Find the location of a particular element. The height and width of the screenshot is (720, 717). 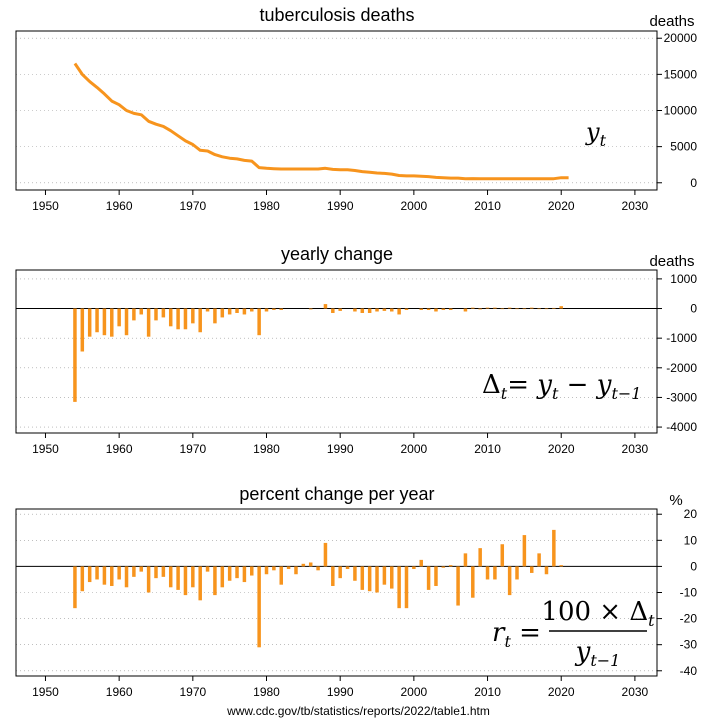

y-tick-label: -3000 is located at coordinates (681, 397).